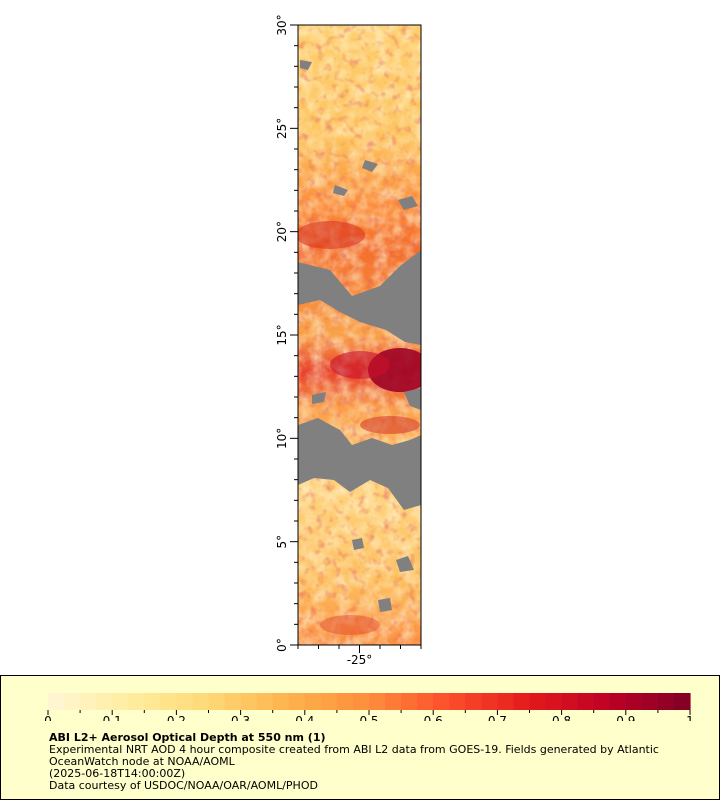  I want to click on lat-tick-label: 20°, so click(282, 231).